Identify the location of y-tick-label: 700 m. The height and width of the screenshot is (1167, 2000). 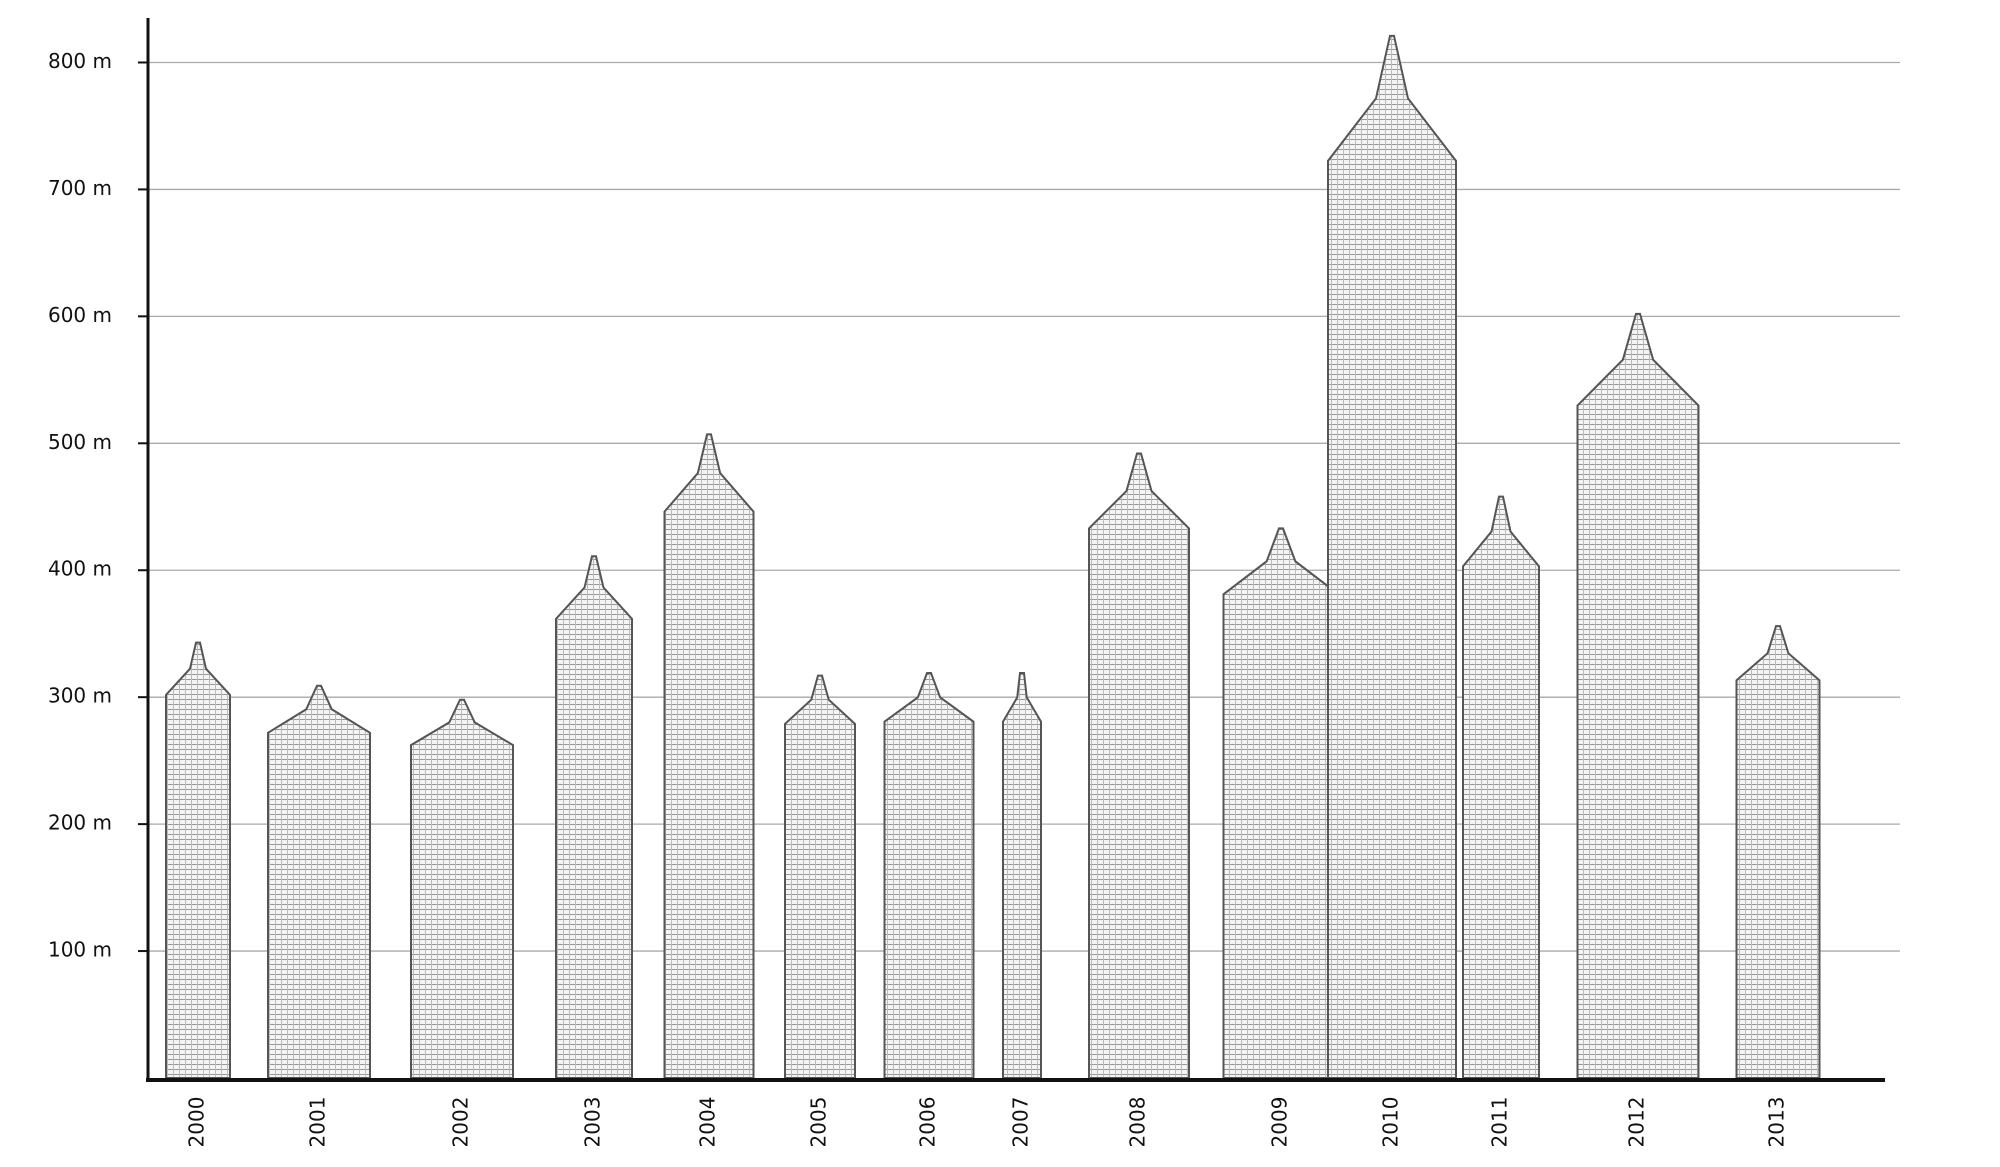
(80, 188).